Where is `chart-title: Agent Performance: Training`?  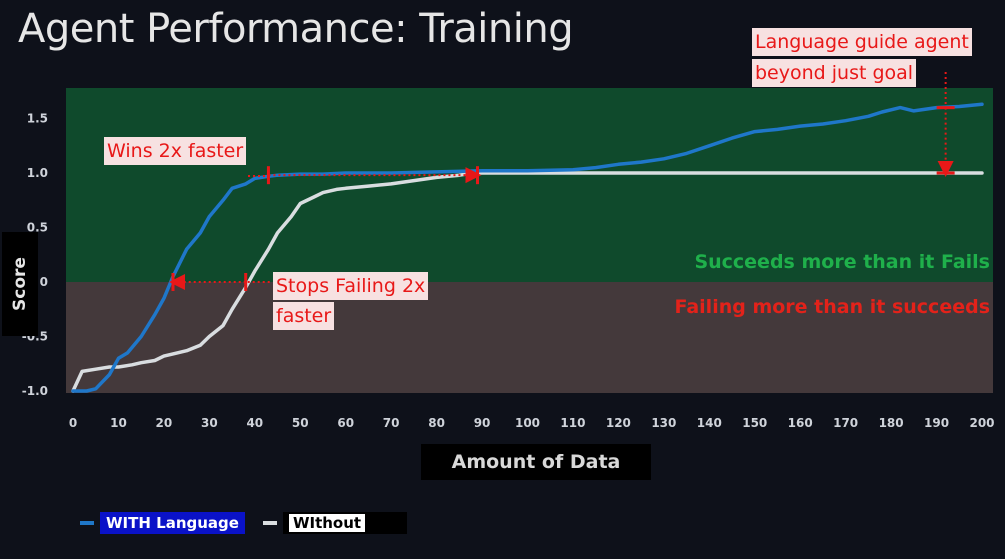
chart-title: Agent Performance: Training is located at coordinates (296, 29).